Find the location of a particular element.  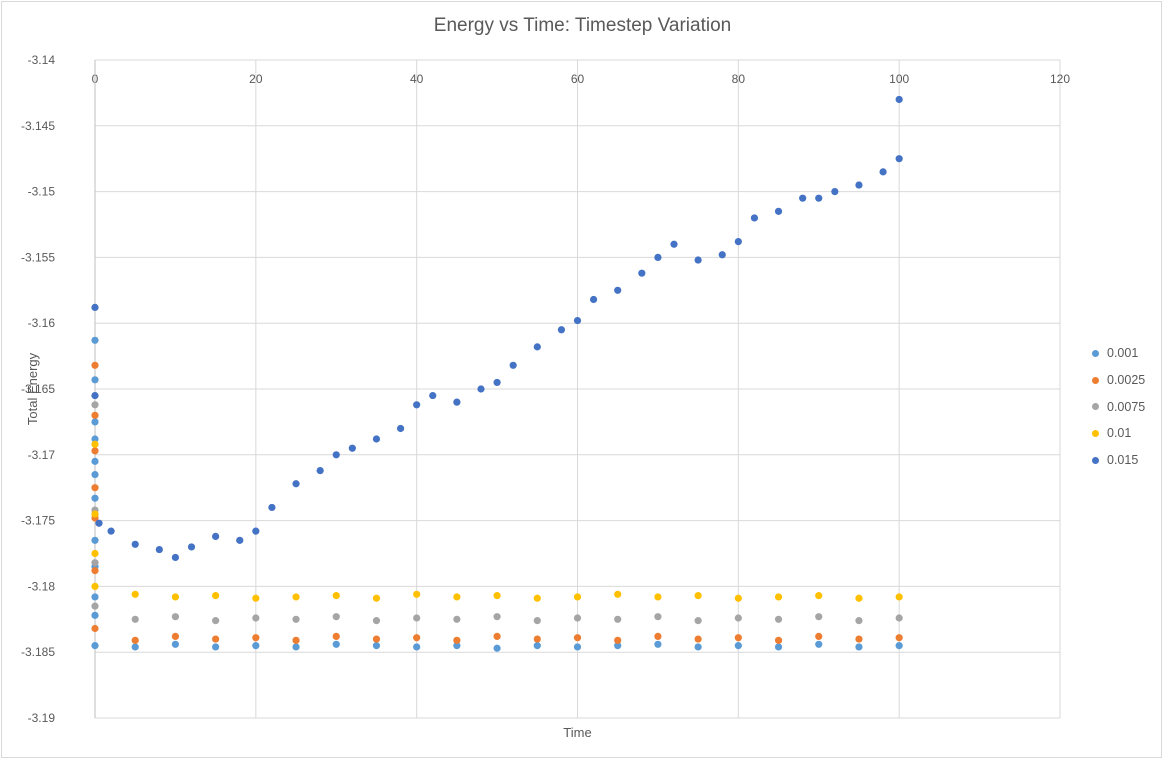

x-tick-label: 120 is located at coordinates (1060, 79).